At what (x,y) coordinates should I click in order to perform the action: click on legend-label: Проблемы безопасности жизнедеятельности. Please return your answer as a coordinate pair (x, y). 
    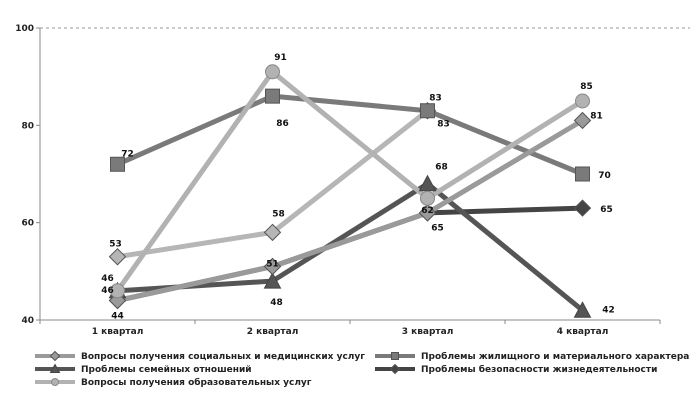
    Looking at the image, I should click on (539, 369).